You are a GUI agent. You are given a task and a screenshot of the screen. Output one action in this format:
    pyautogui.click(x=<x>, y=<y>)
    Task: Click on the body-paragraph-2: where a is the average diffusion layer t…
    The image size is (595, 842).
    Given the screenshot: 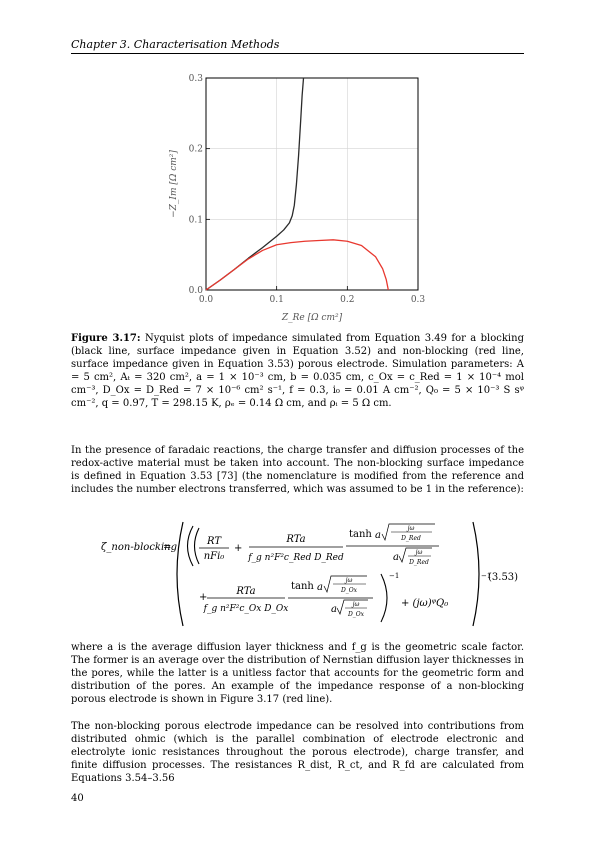 What is the action you would take?
    pyautogui.click(x=297, y=673)
    